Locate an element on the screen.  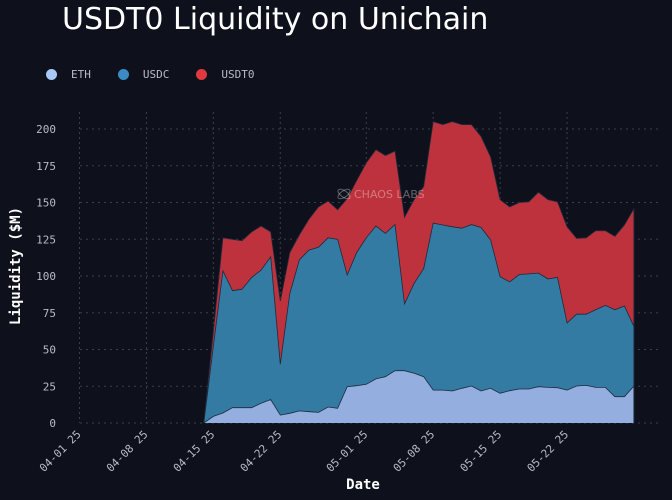
y-tick-label: 25 is located at coordinates (49, 386).